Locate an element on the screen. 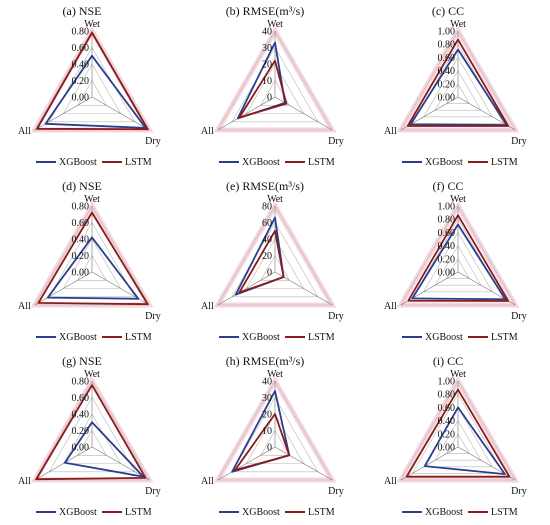 The width and height of the screenshot is (550, 525). chart-title: (e) RMSE(m³/s) is located at coordinates (265, 186).